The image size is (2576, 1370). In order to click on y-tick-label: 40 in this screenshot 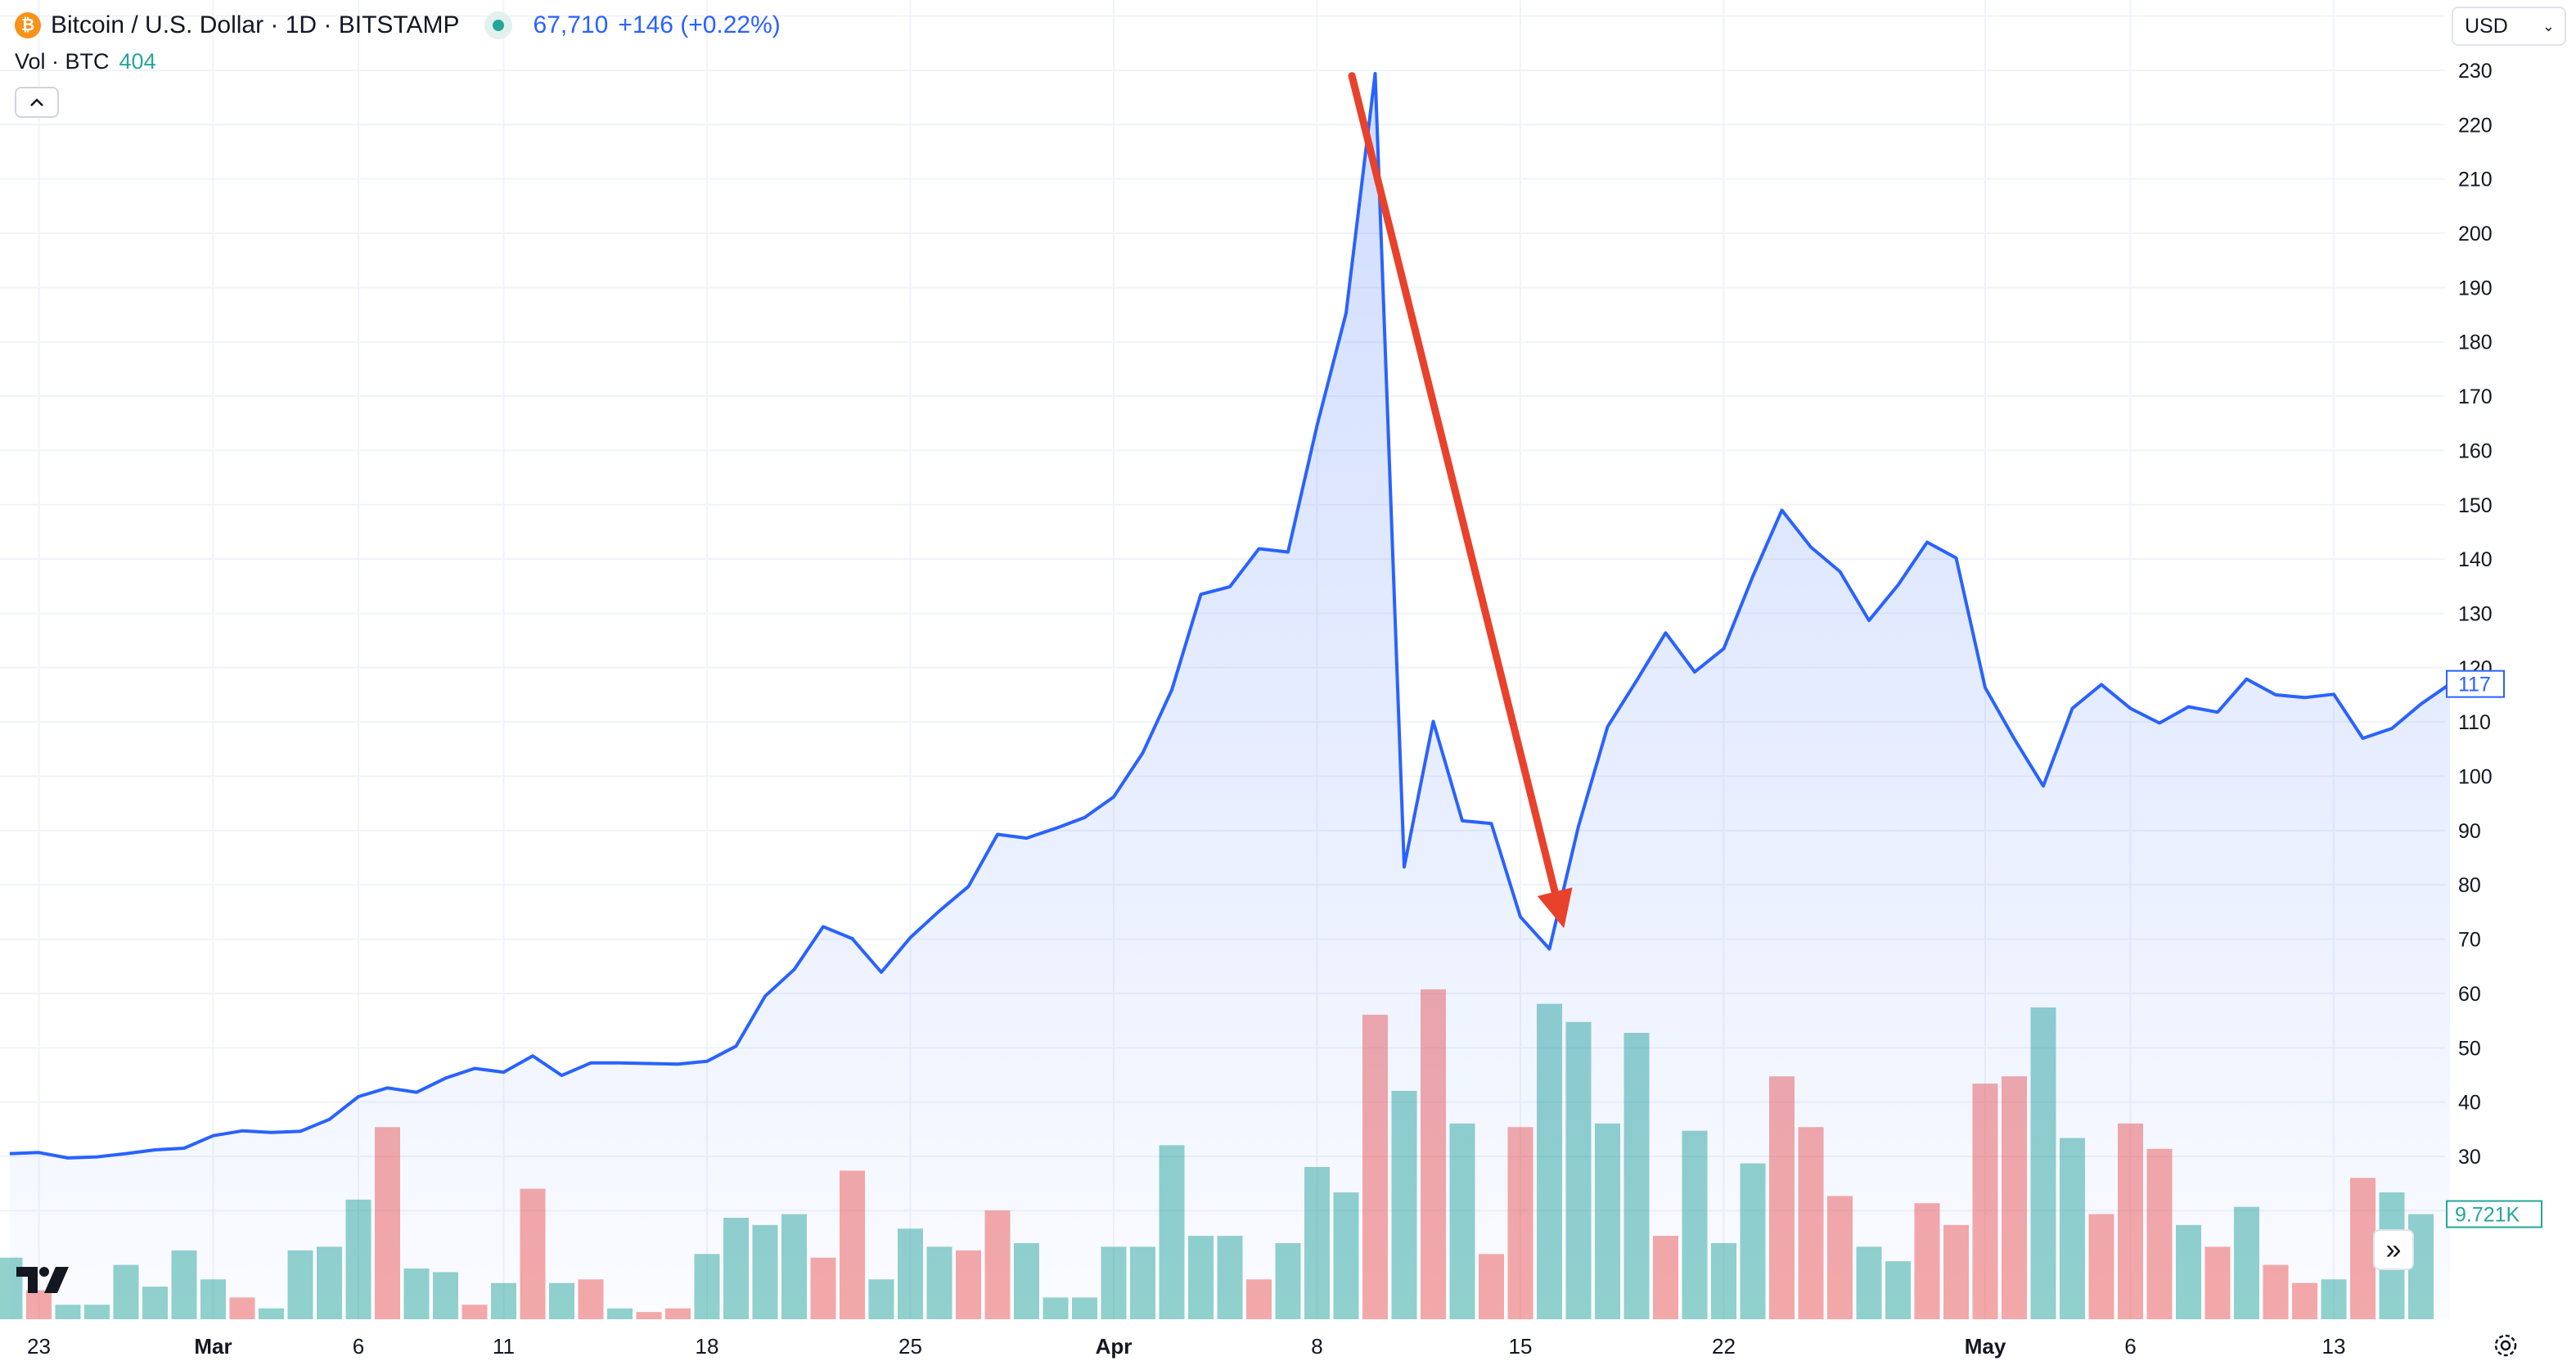, I will do `click(2469, 1103)`.